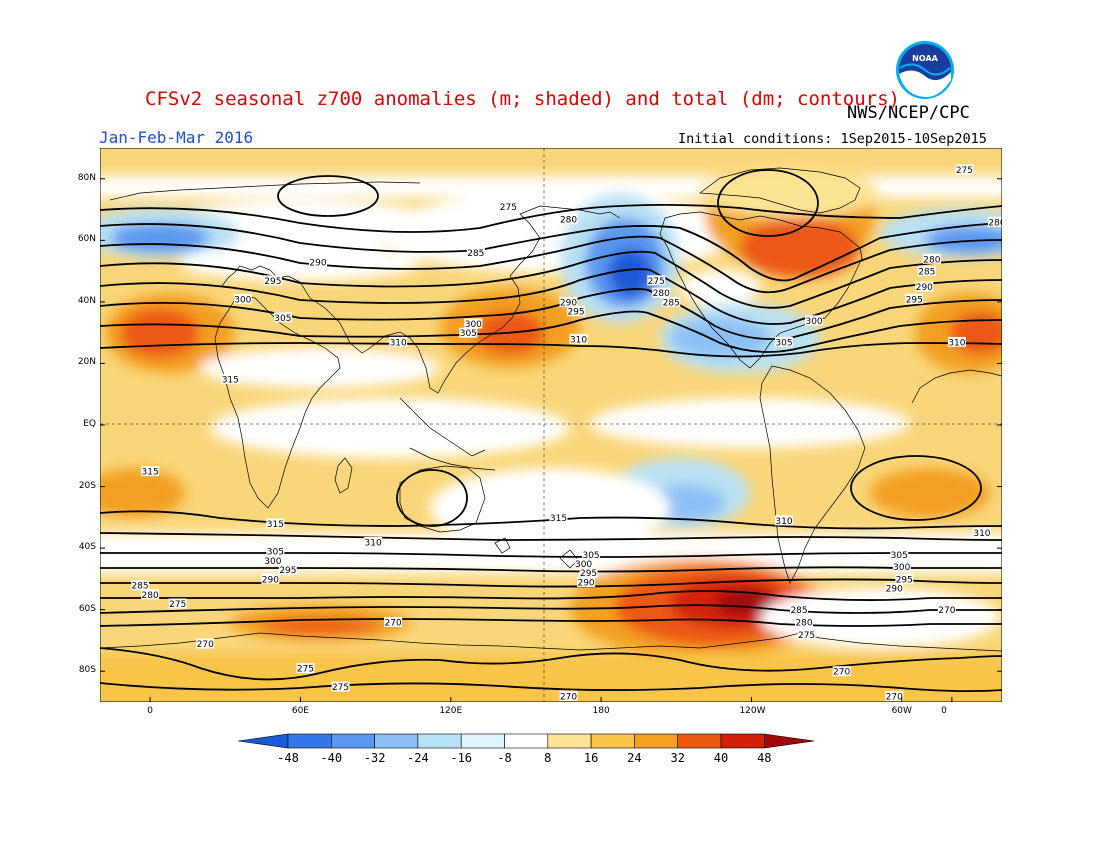 This screenshot has width=1100, height=850. What do you see at coordinates (832, 139) in the screenshot?
I see `initial-conditions: Initial conditions: 1Sep2015-10Sep2015` at bounding box center [832, 139].